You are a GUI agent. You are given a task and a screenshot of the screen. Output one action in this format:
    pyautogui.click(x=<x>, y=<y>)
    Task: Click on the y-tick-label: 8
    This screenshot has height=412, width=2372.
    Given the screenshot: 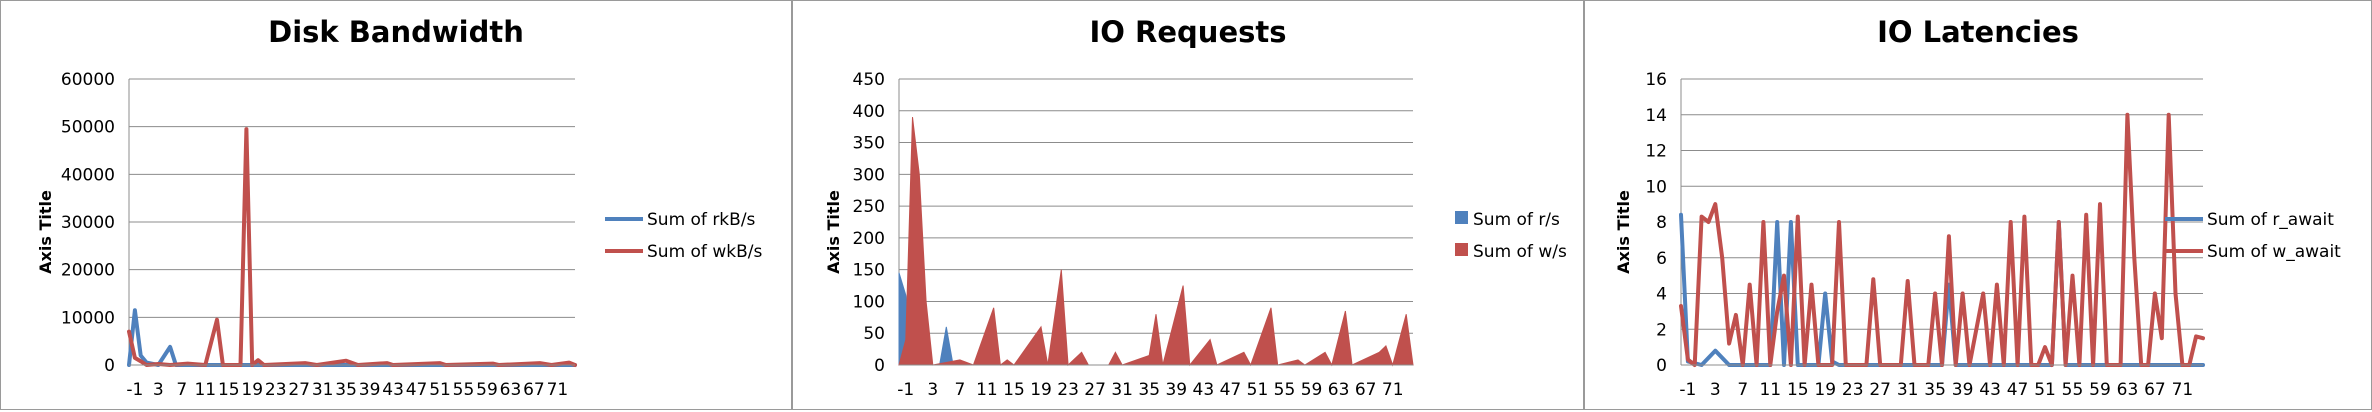 What is the action you would take?
    pyautogui.click(x=1661, y=223)
    